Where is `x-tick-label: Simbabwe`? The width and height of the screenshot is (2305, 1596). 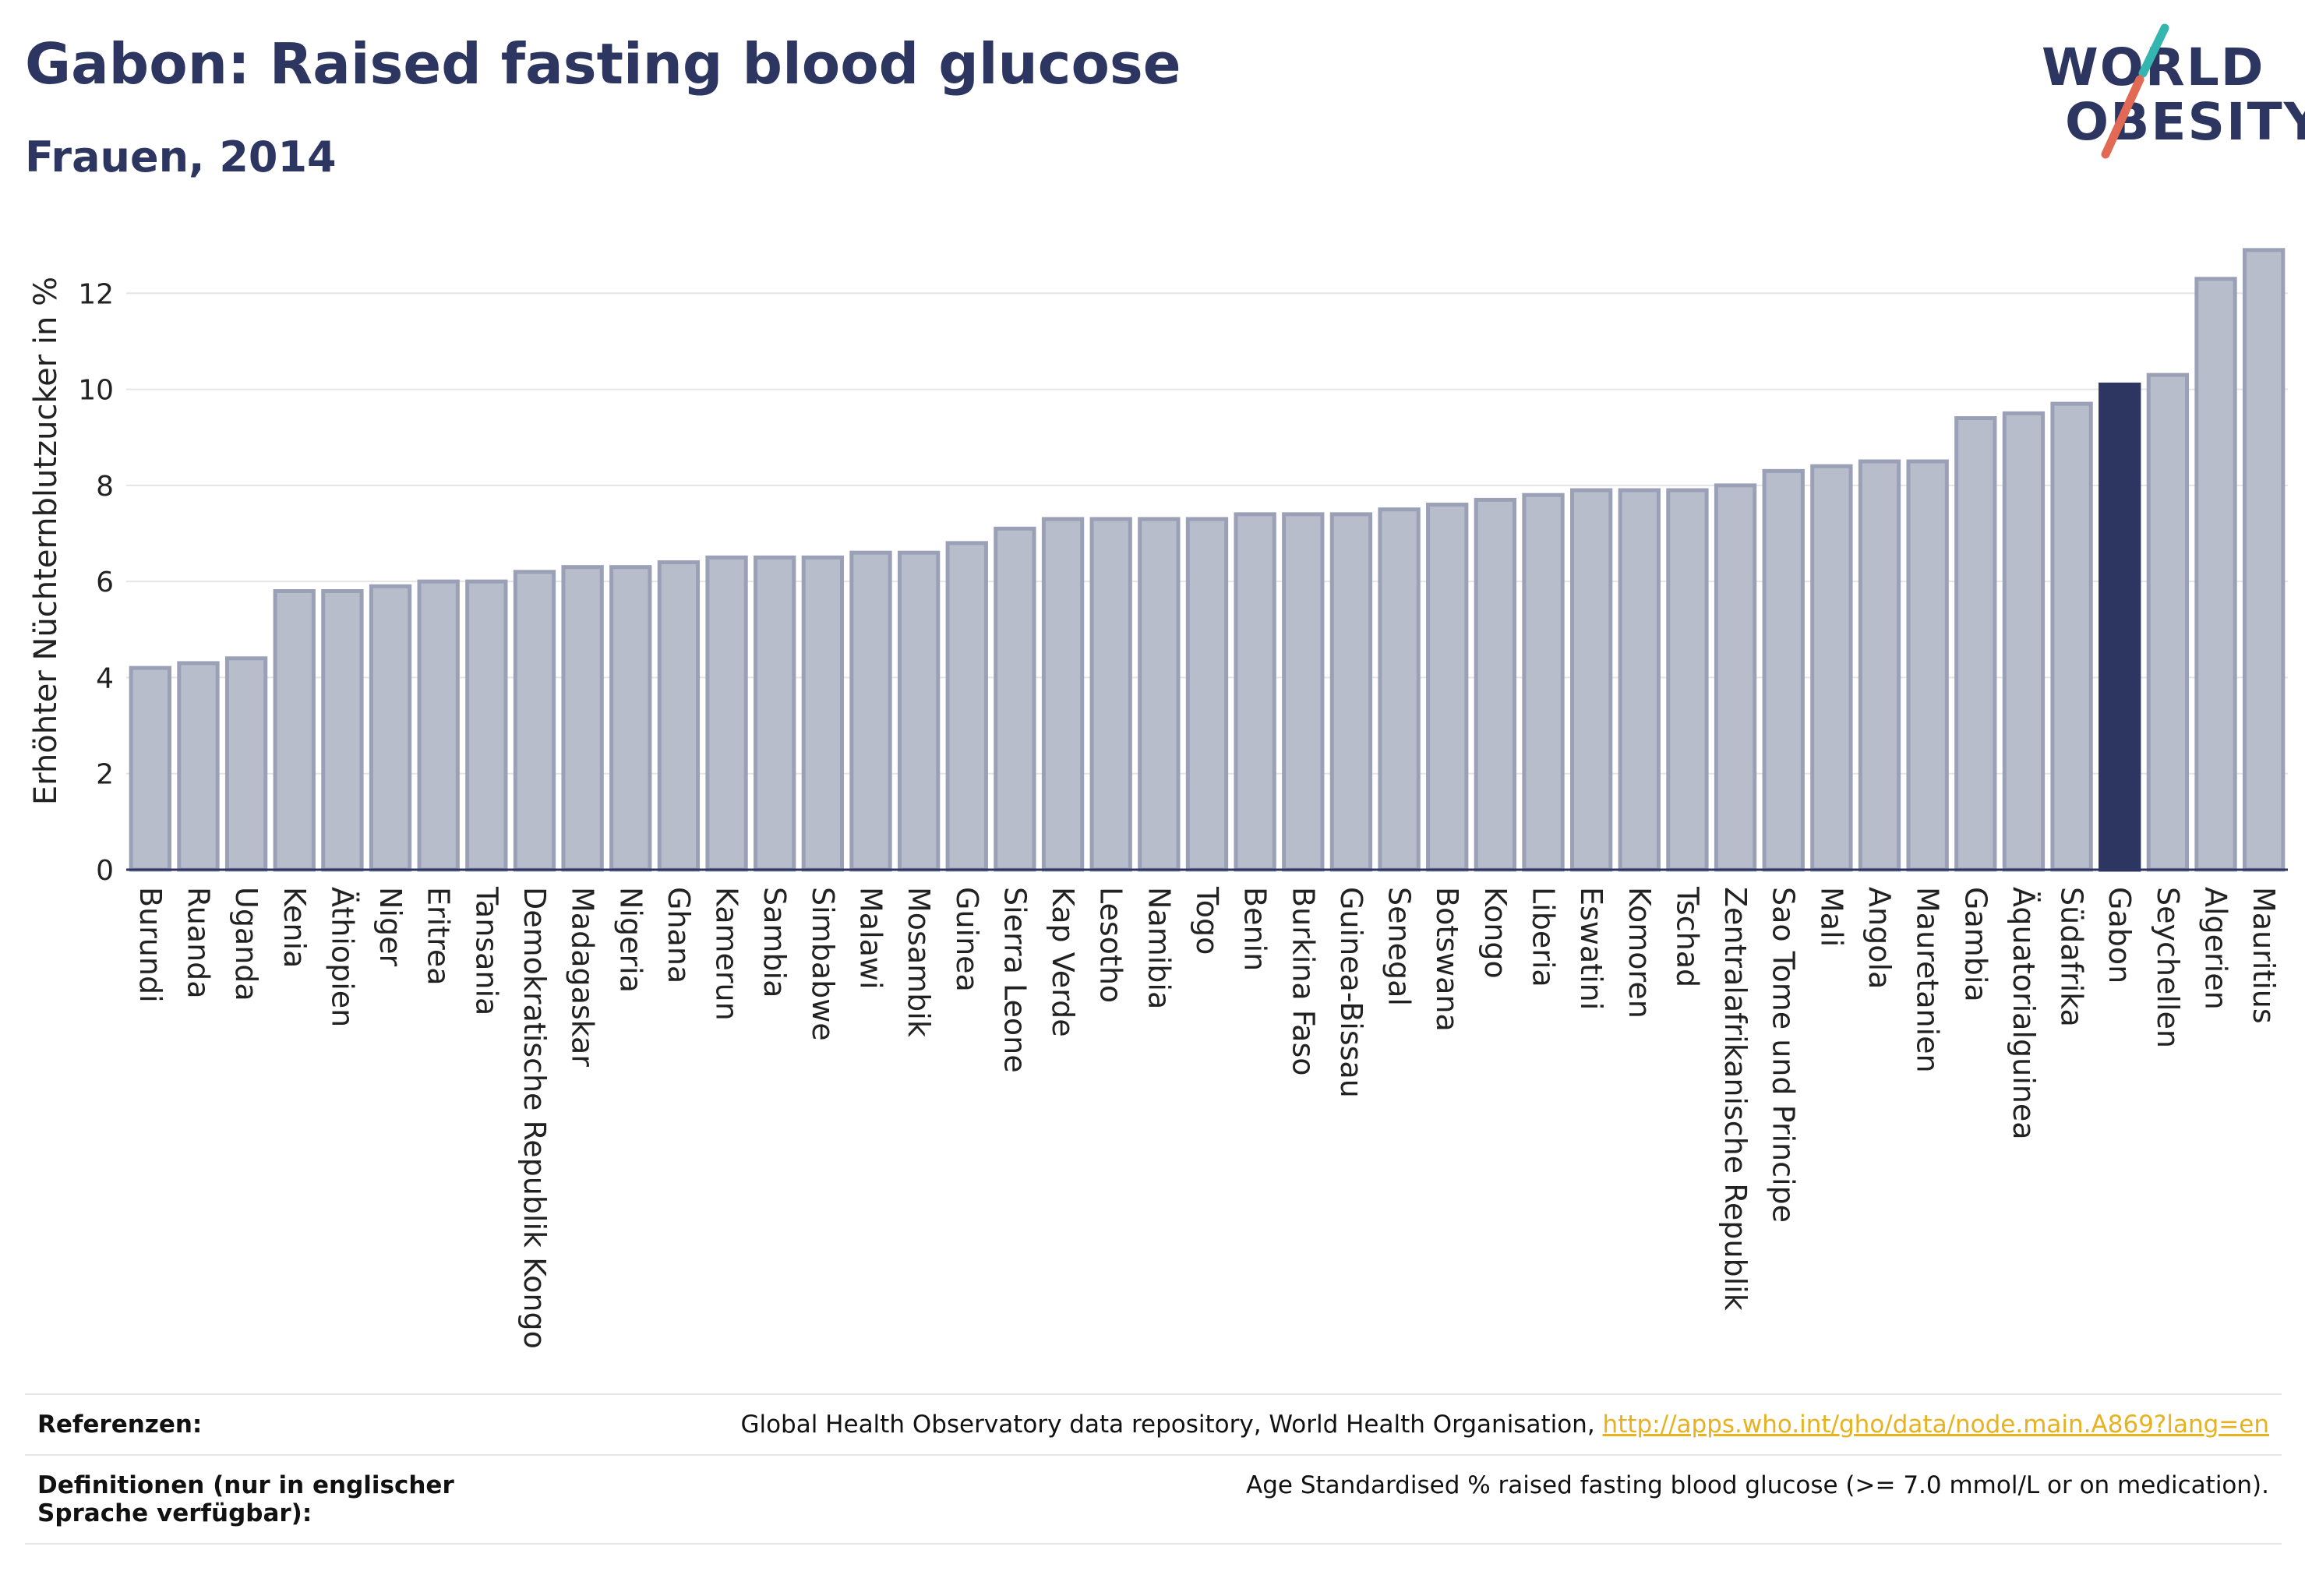 x-tick-label: Simbabwe is located at coordinates (823, 964).